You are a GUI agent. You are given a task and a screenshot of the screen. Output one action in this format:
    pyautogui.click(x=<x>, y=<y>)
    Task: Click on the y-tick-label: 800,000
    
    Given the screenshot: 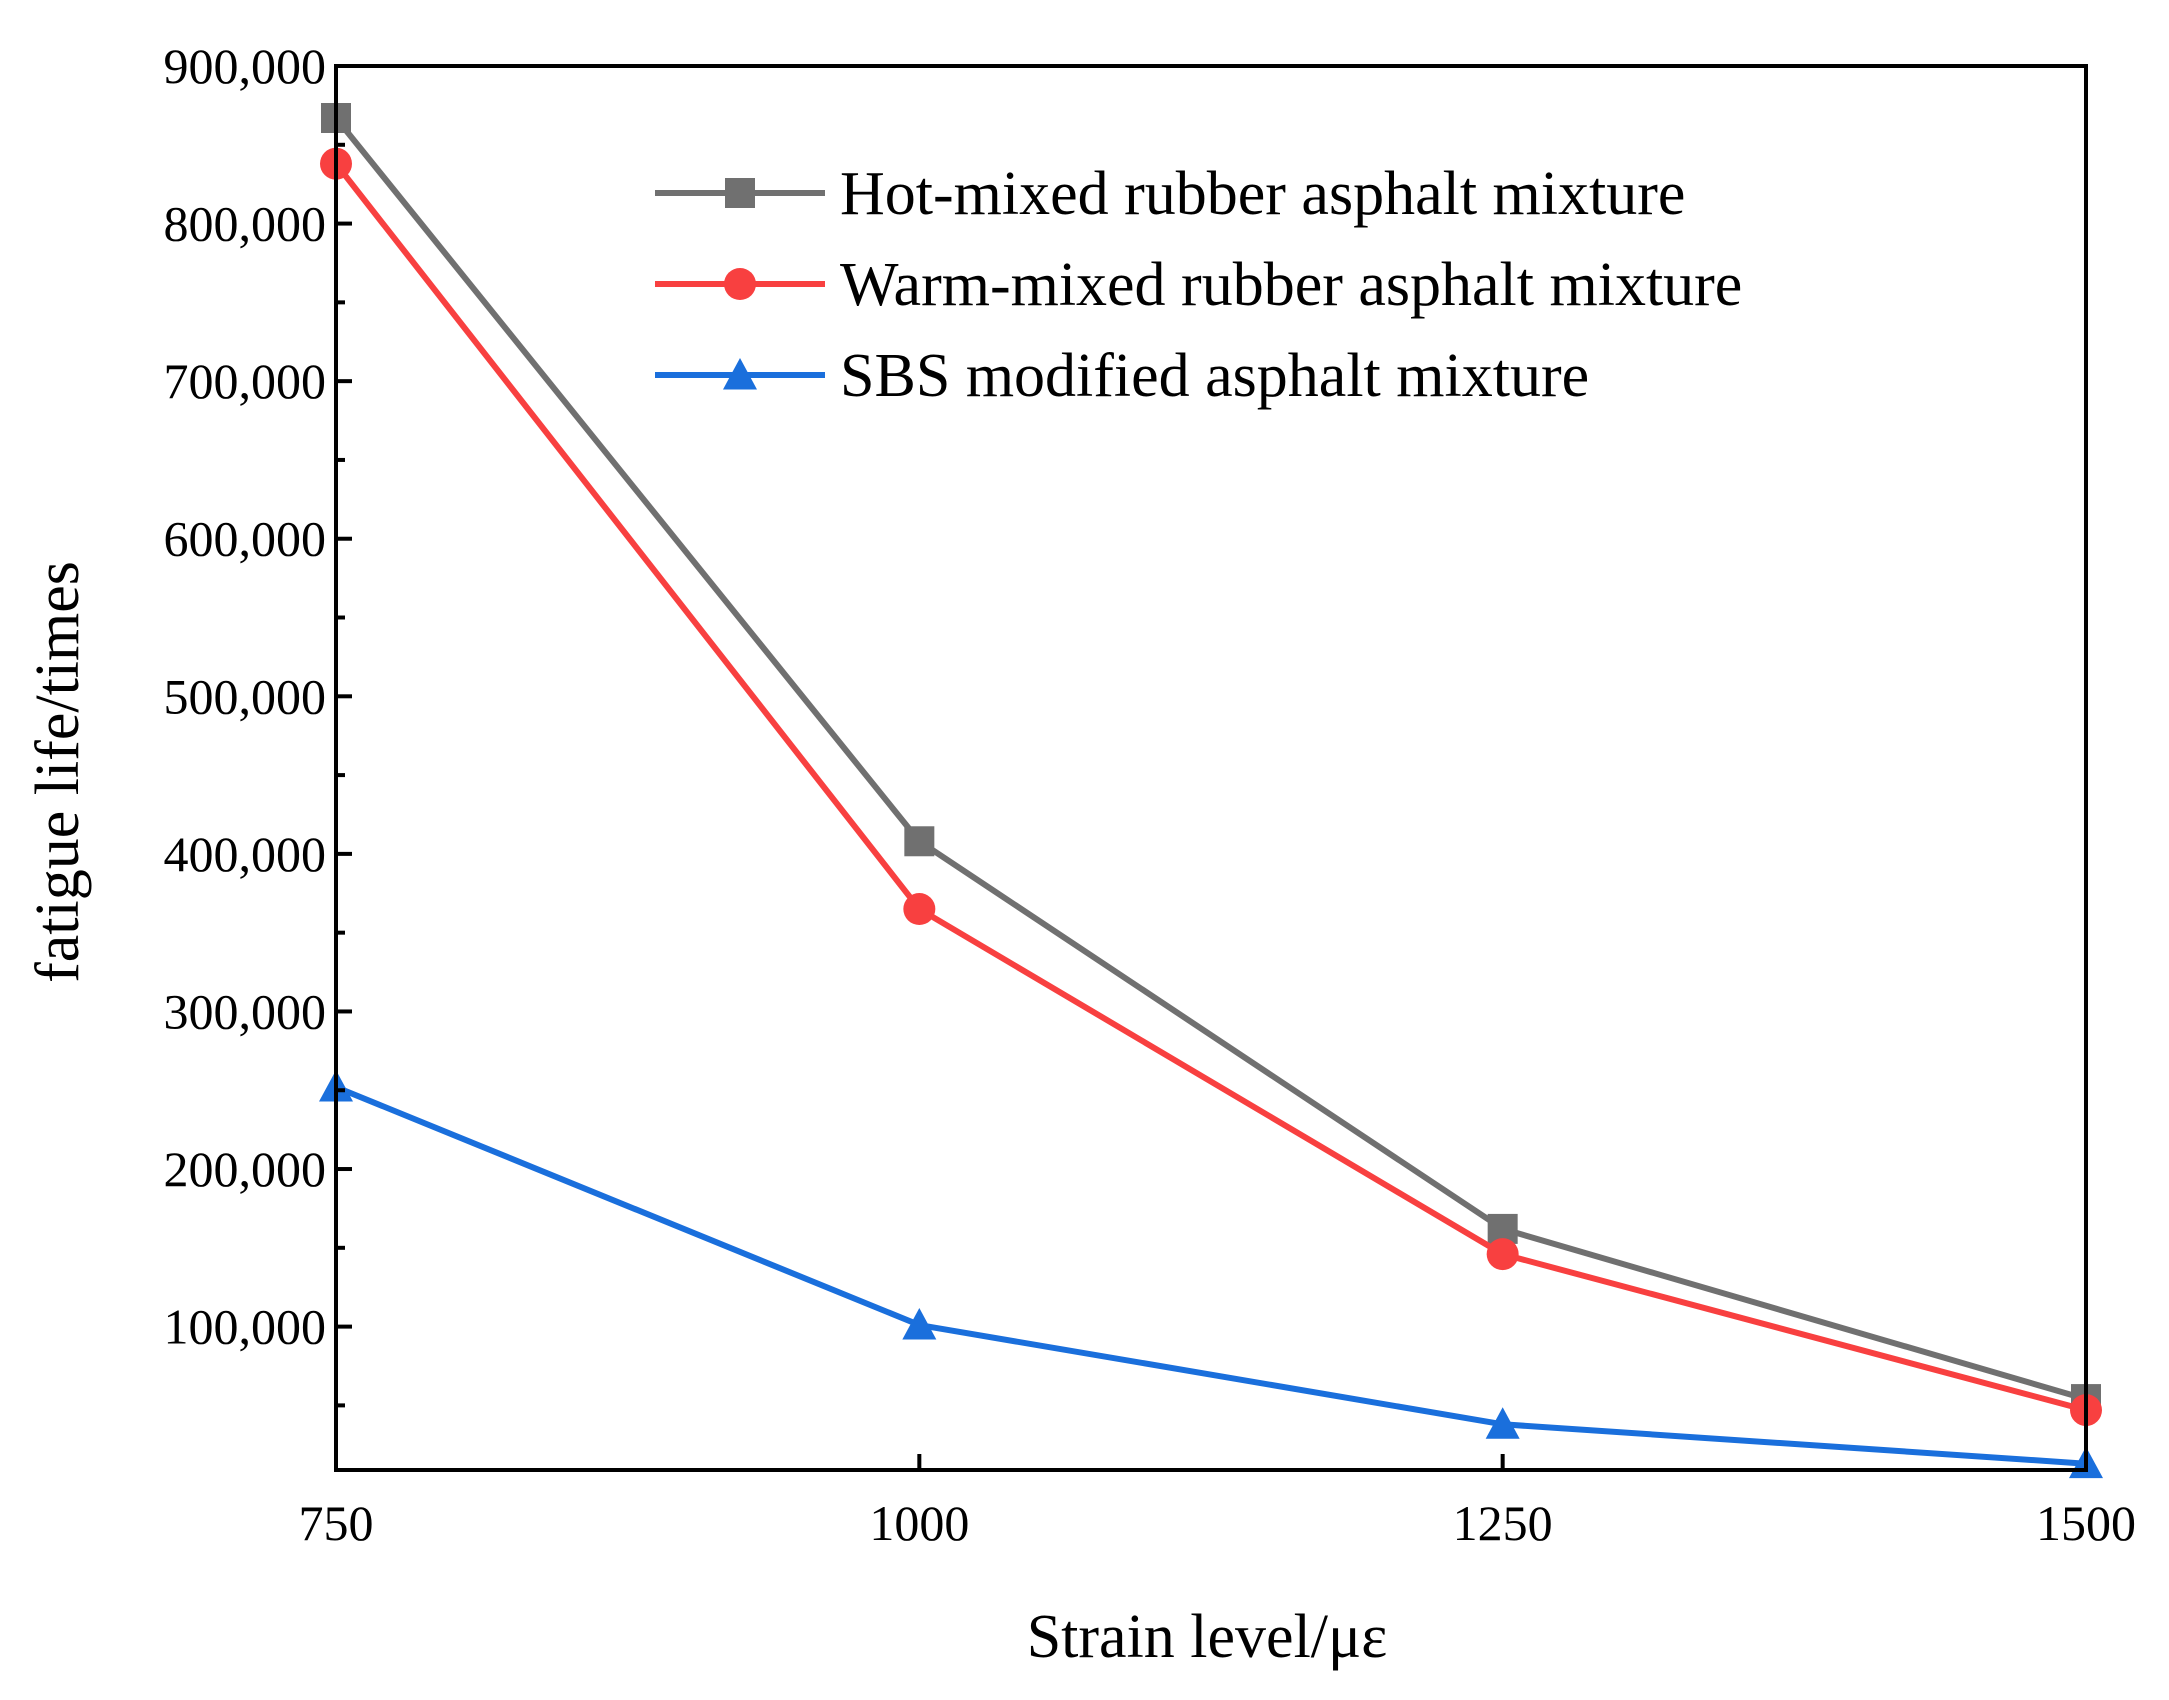 What is the action you would take?
    pyautogui.click(x=245, y=224)
    